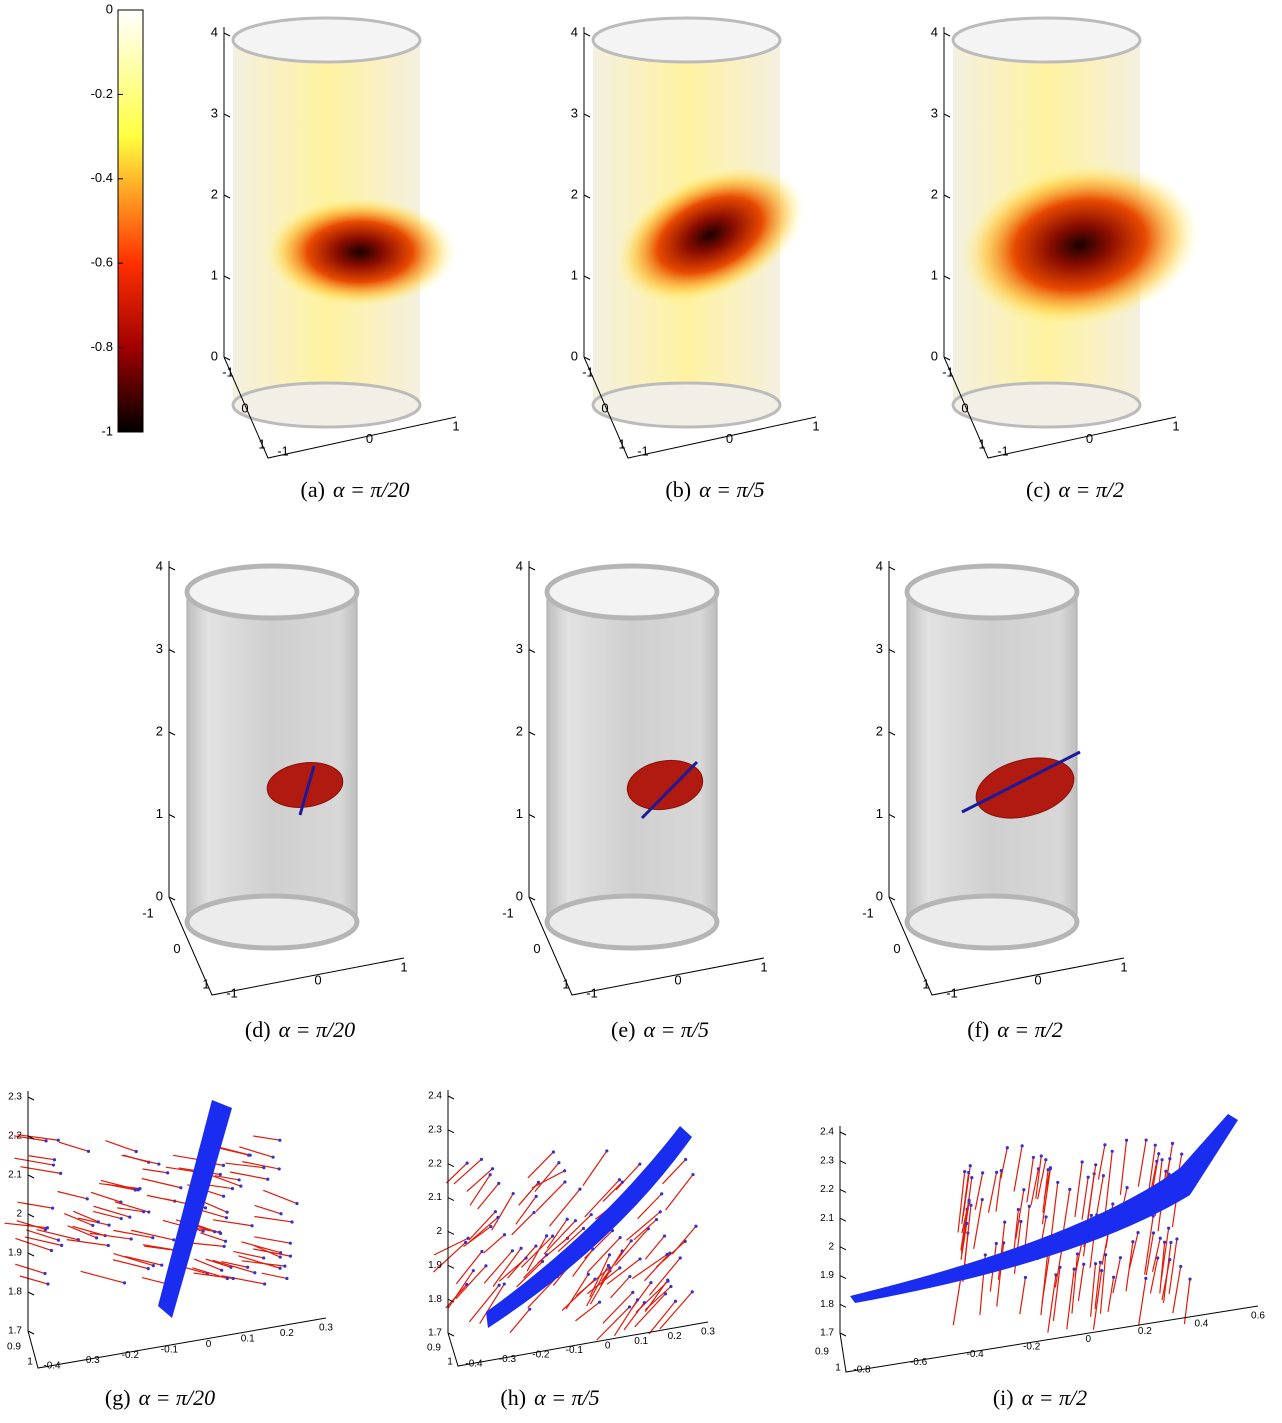 The width and height of the screenshot is (1282, 1423). Describe the element at coordinates (435, 1265) in the screenshot. I see `z-tick-label: 1.9` at that location.